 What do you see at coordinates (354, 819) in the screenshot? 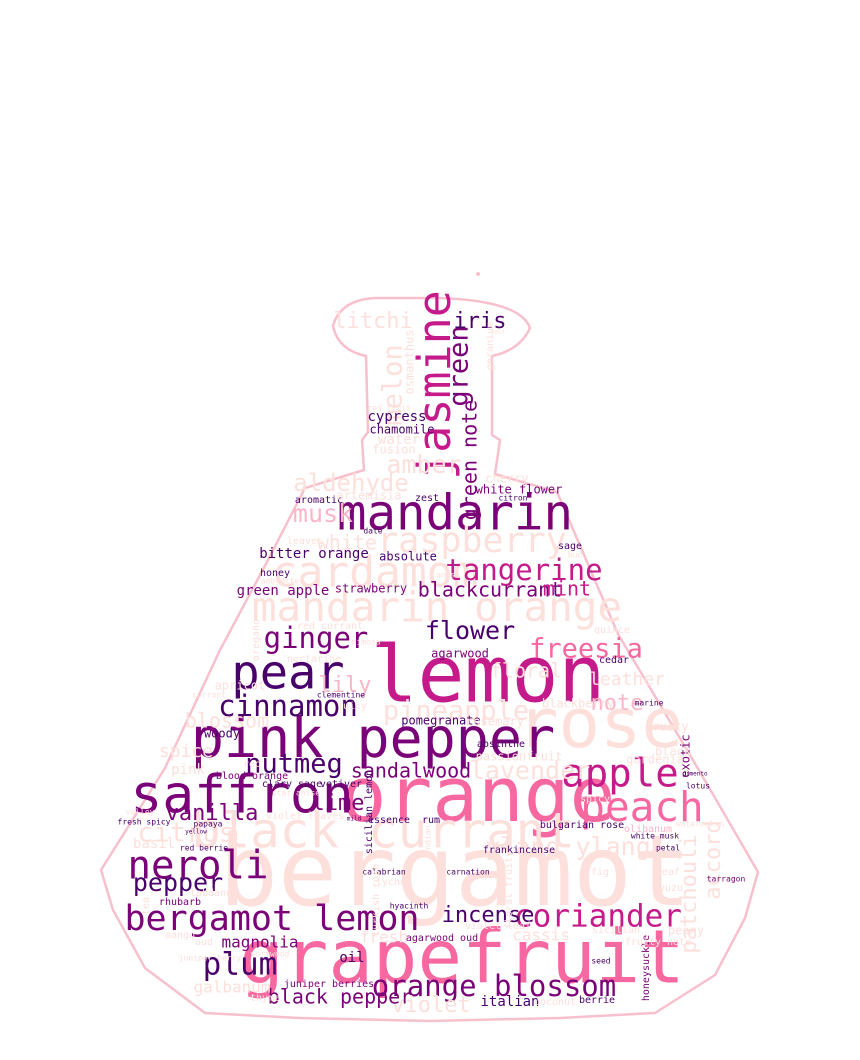
I see `word-mild: mild` at bounding box center [354, 819].